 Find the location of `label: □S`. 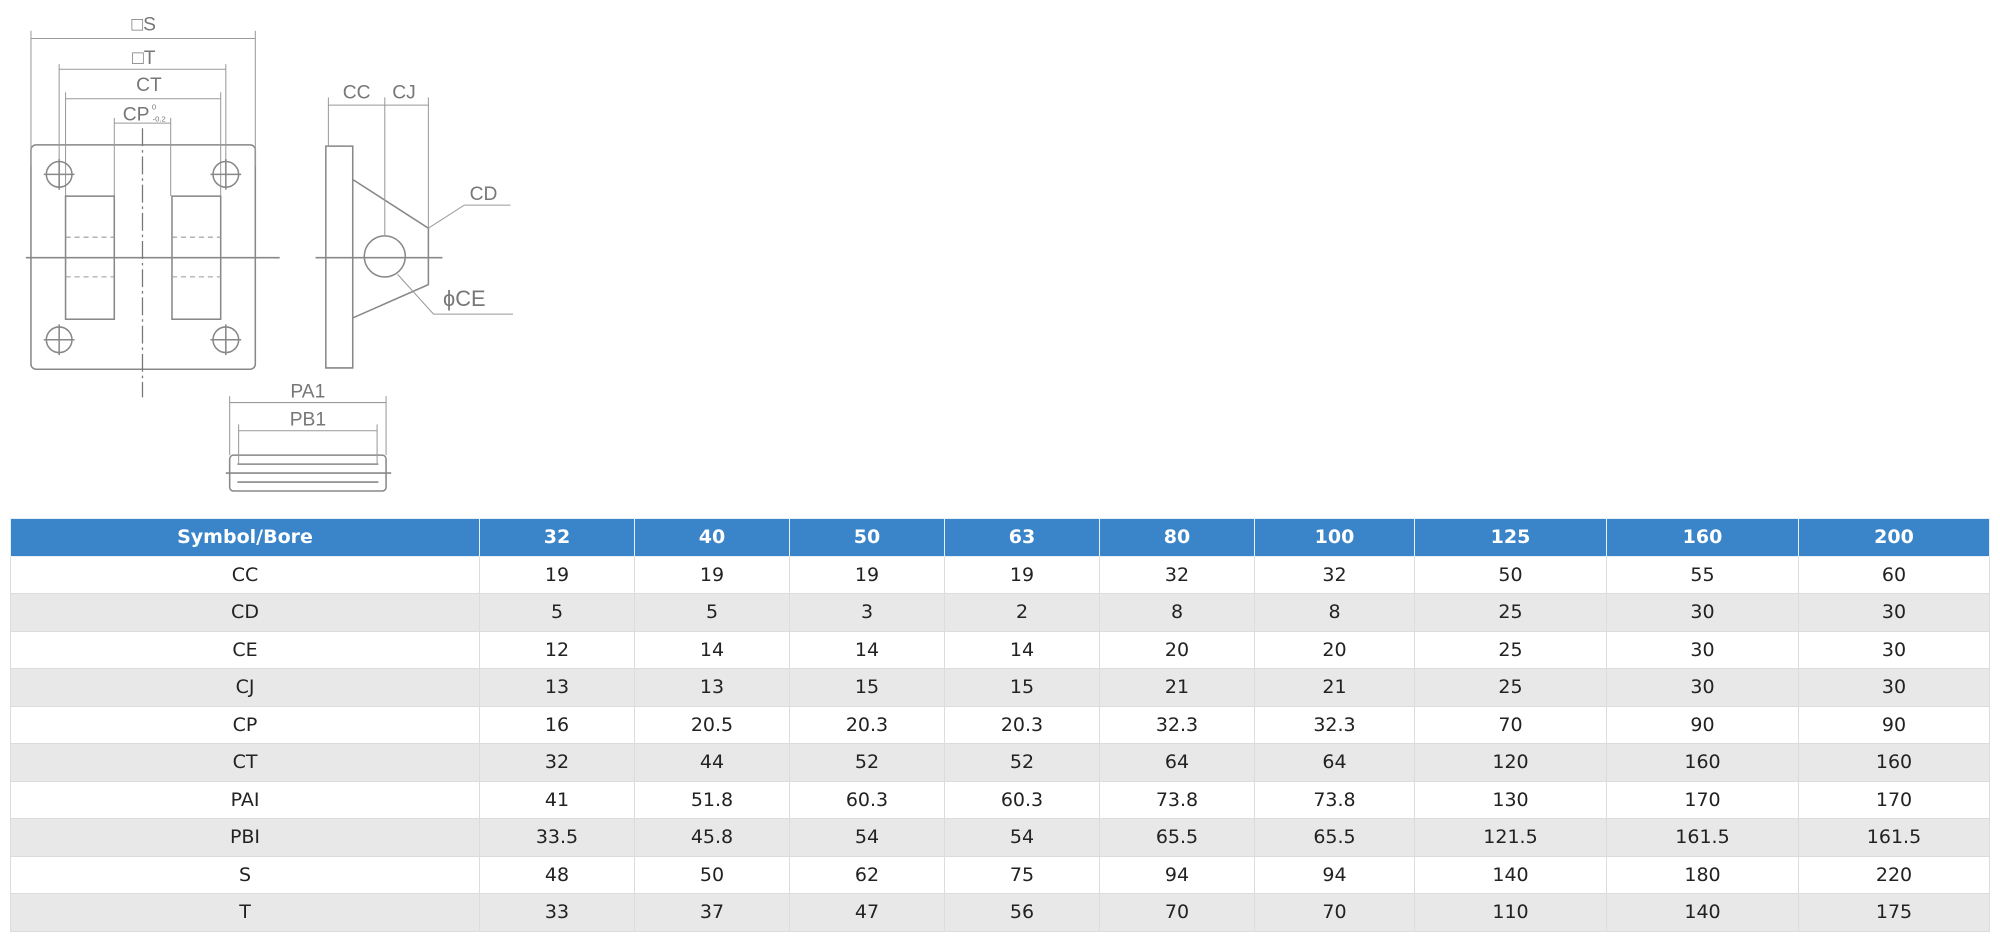

label: □S is located at coordinates (144, 25).